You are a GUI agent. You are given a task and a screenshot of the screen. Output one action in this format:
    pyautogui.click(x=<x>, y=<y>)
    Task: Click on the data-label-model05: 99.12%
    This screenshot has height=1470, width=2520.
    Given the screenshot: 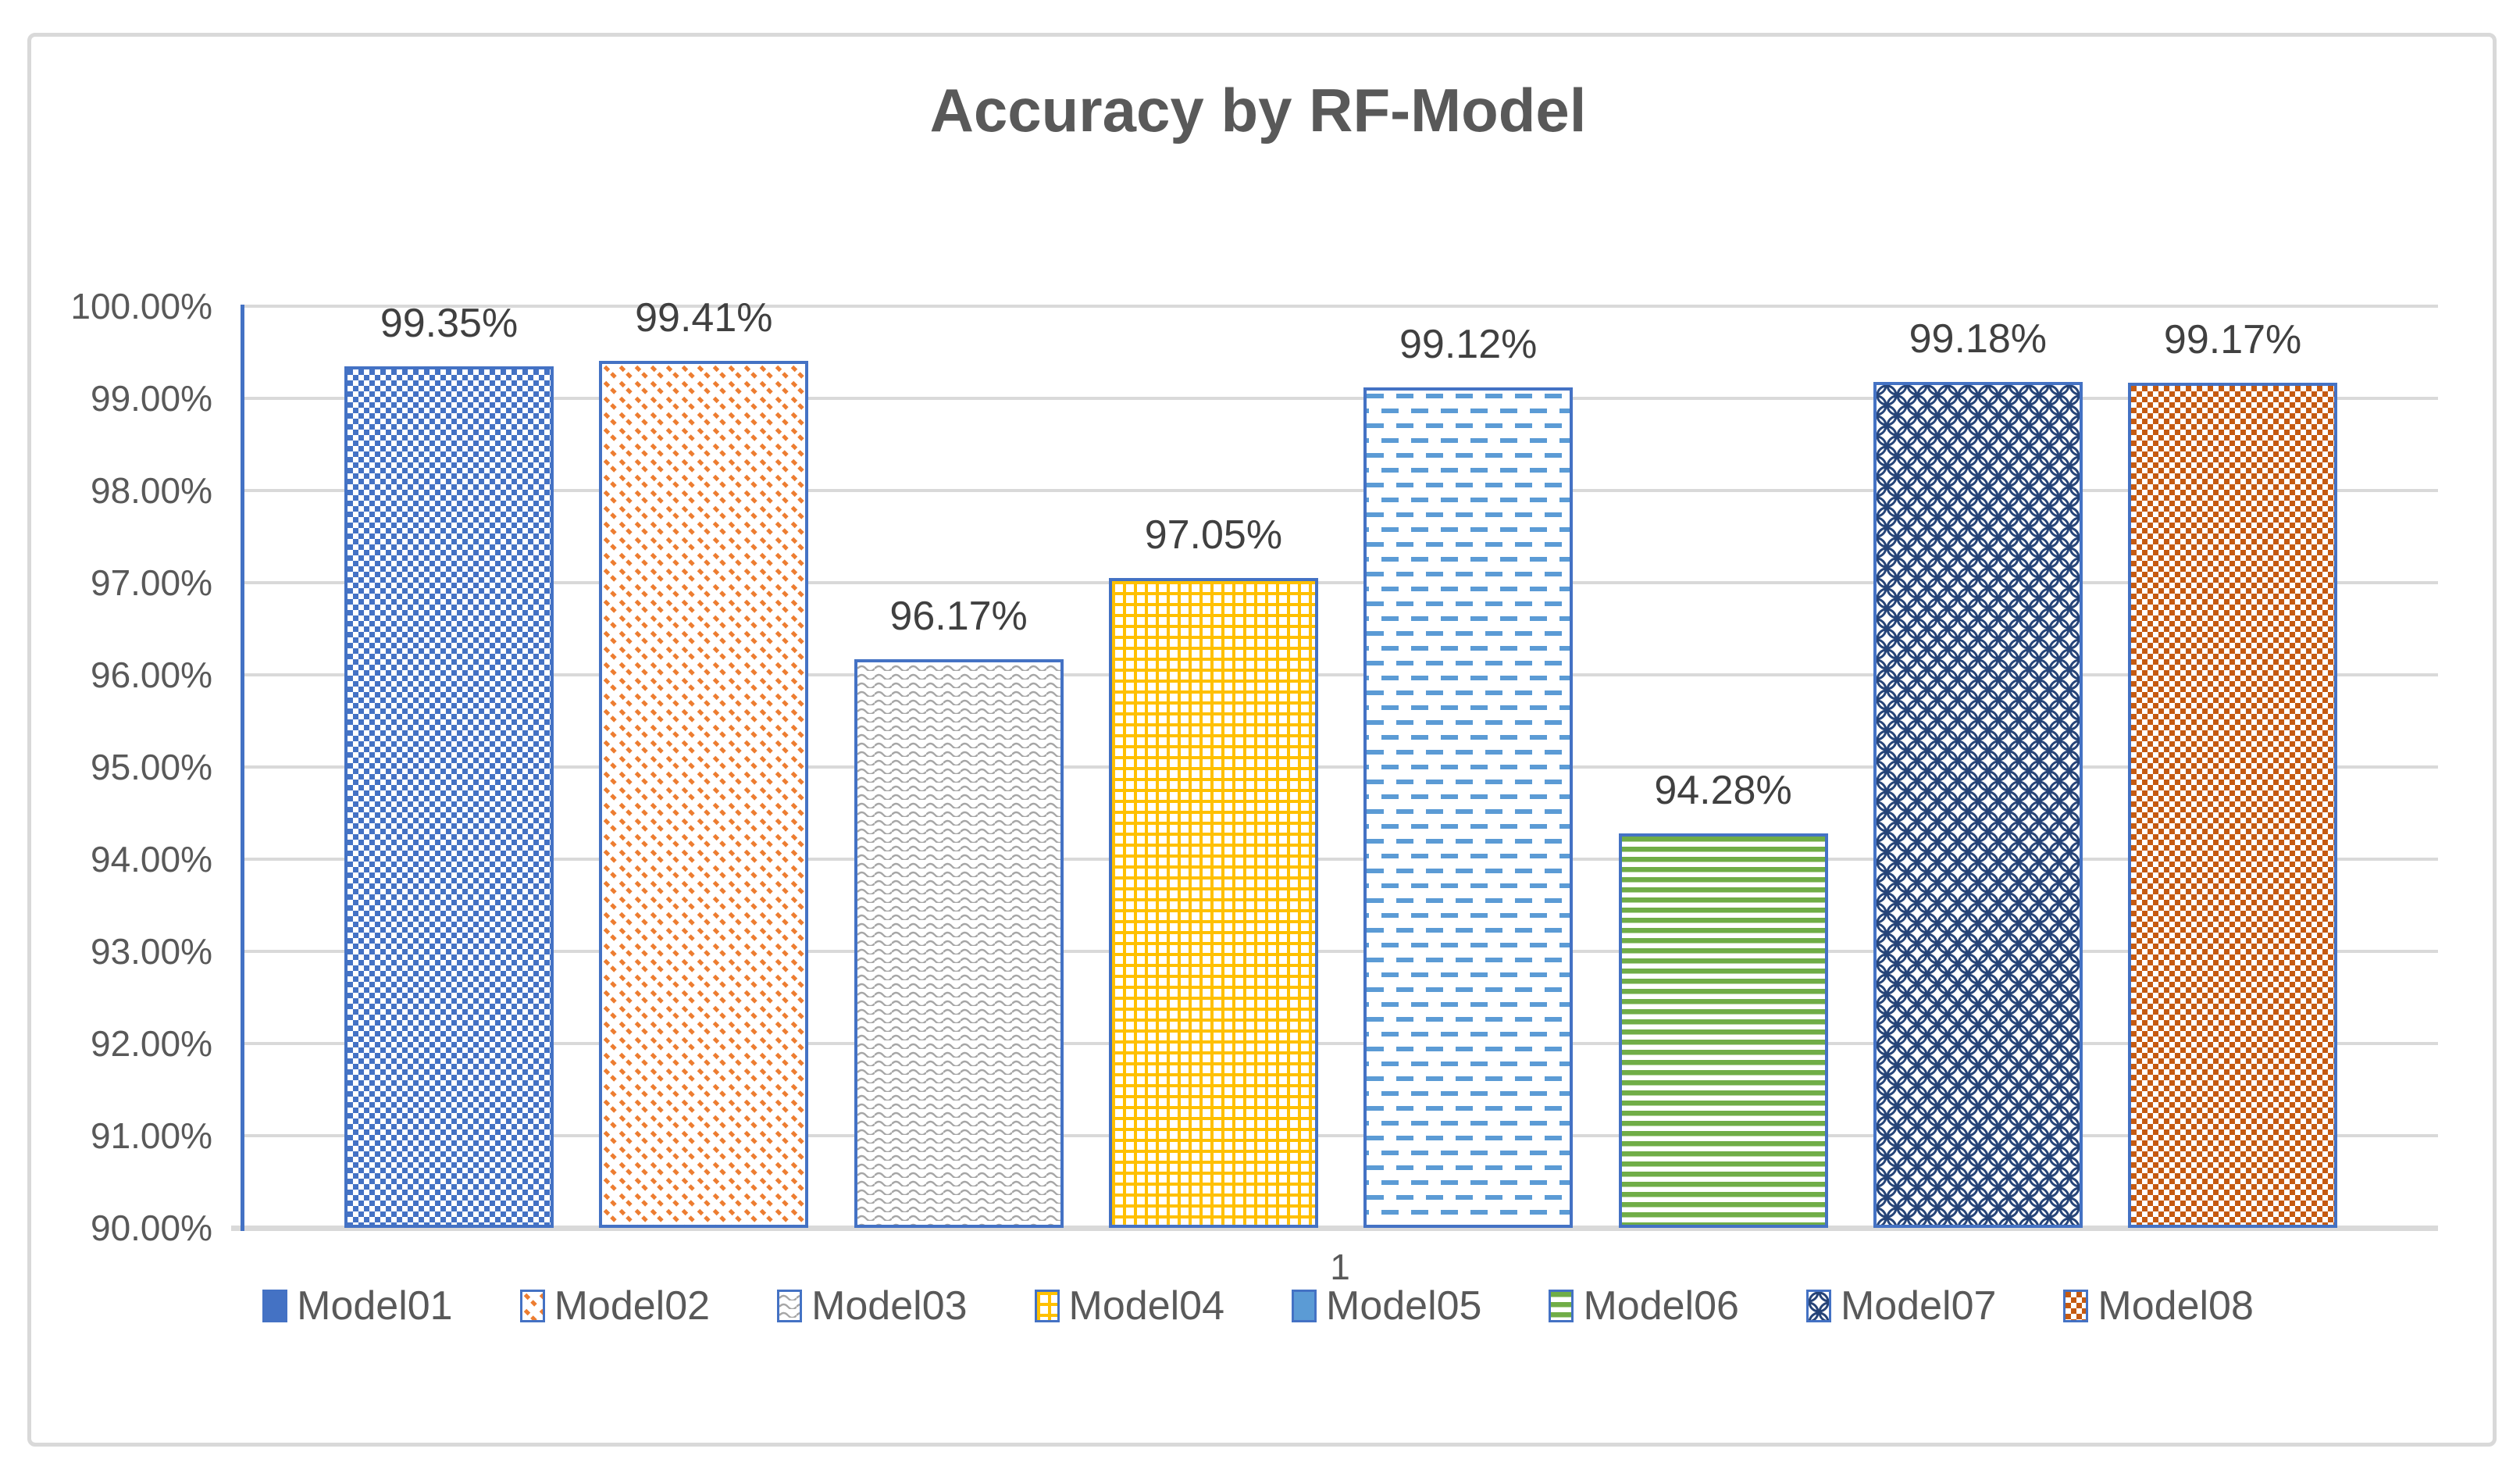 What is the action you would take?
    pyautogui.click(x=1468, y=344)
    